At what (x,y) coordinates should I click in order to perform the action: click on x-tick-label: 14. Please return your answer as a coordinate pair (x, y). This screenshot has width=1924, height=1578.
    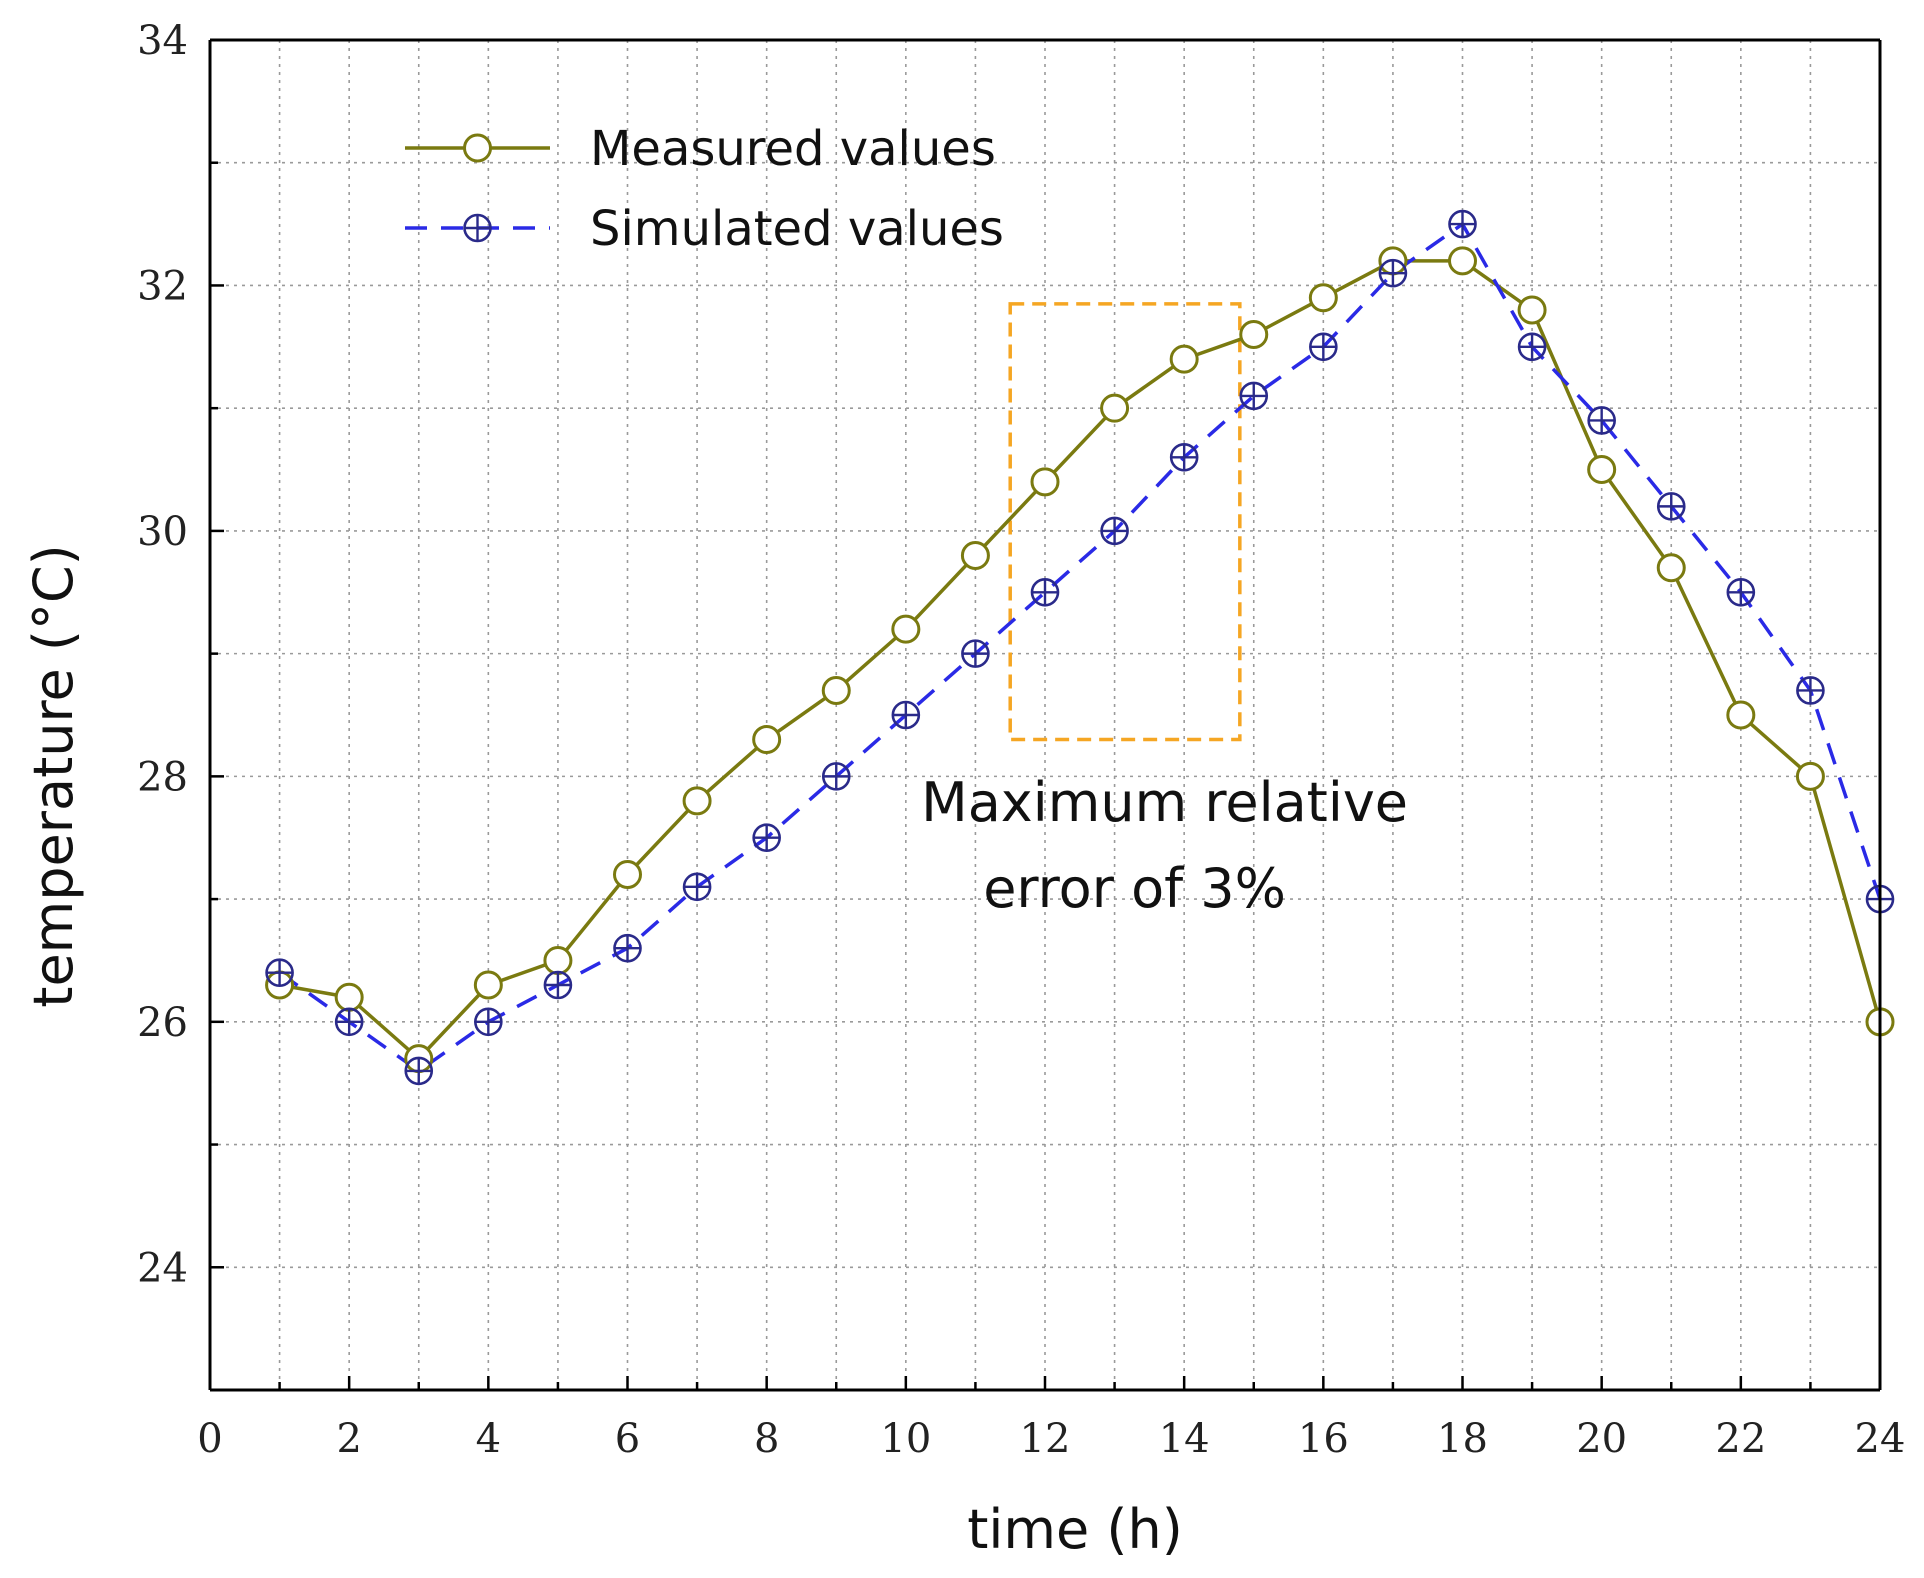
    Looking at the image, I should click on (1184, 1439).